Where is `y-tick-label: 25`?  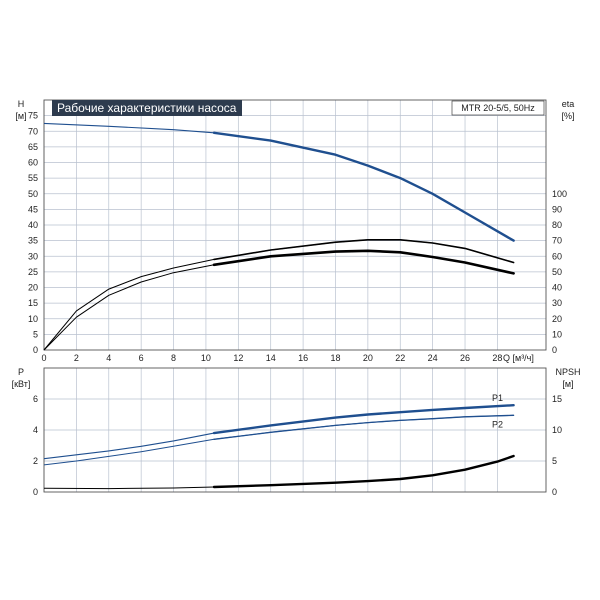
y-tick-label: 25 is located at coordinates (33, 272).